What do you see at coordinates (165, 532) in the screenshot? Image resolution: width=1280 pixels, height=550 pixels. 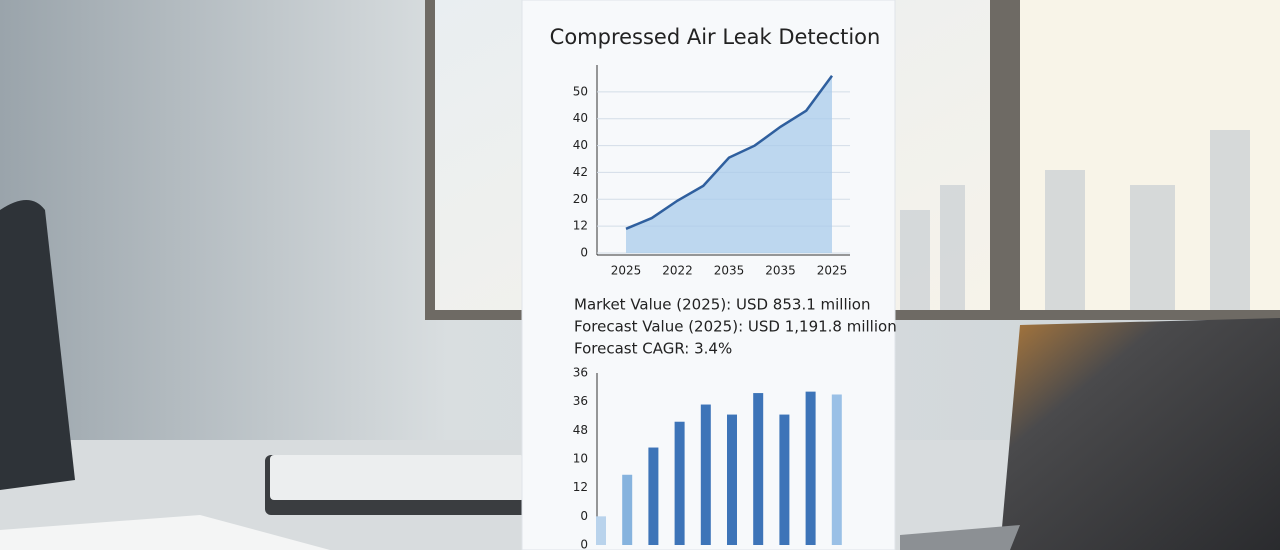 I see `paper-sheet` at bounding box center [165, 532].